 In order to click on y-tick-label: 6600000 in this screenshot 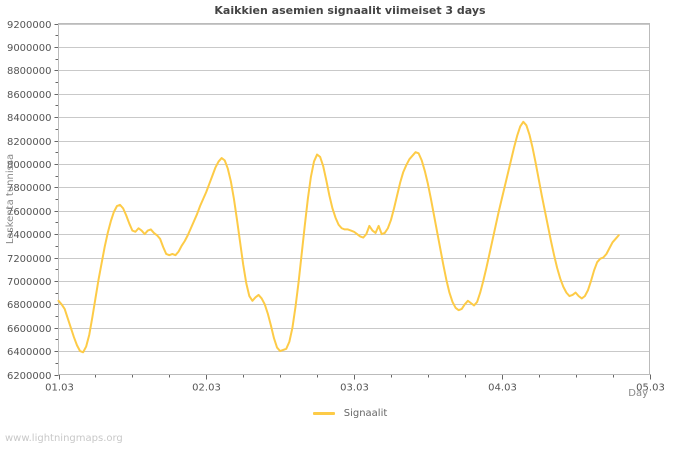, I will do `click(29, 329)`.